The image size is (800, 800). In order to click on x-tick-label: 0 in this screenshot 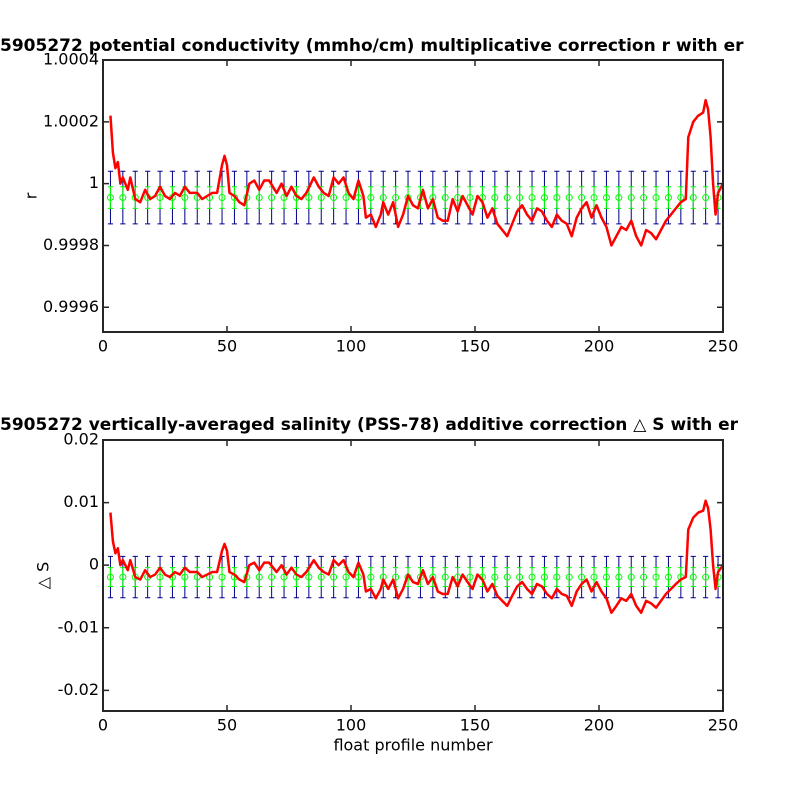, I will do `click(103, 346)`.